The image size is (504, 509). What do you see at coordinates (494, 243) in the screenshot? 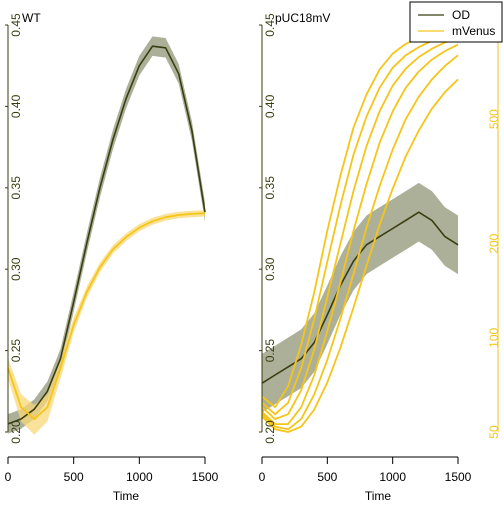
I see `venus-tick-label: 200` at bounding box center [494, 243].